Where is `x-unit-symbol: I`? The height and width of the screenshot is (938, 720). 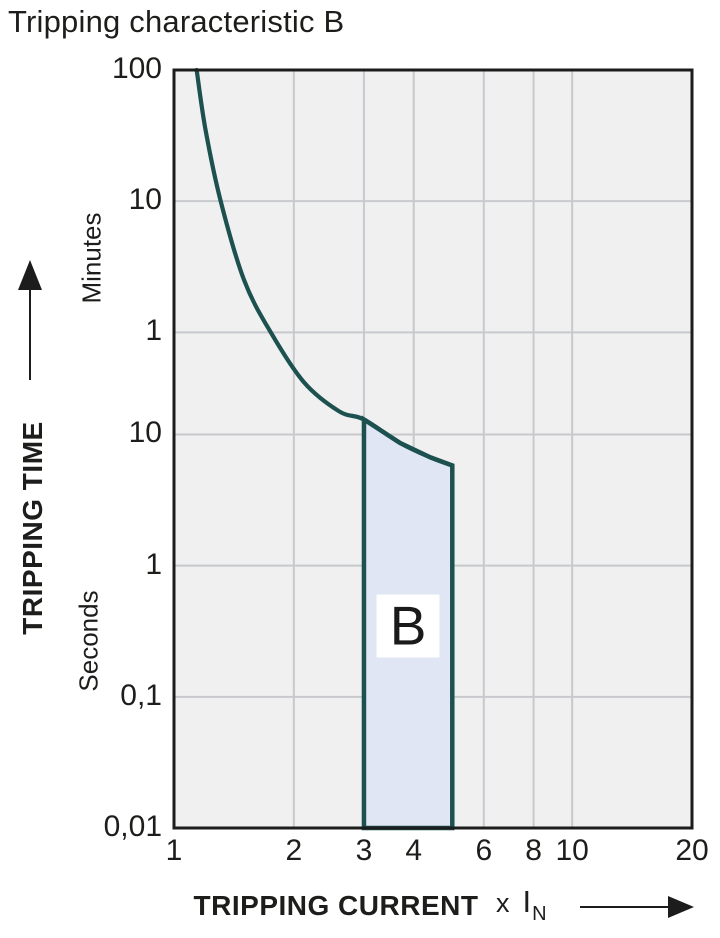
x-unit-symbol: I is located at coordinates (527, 901).